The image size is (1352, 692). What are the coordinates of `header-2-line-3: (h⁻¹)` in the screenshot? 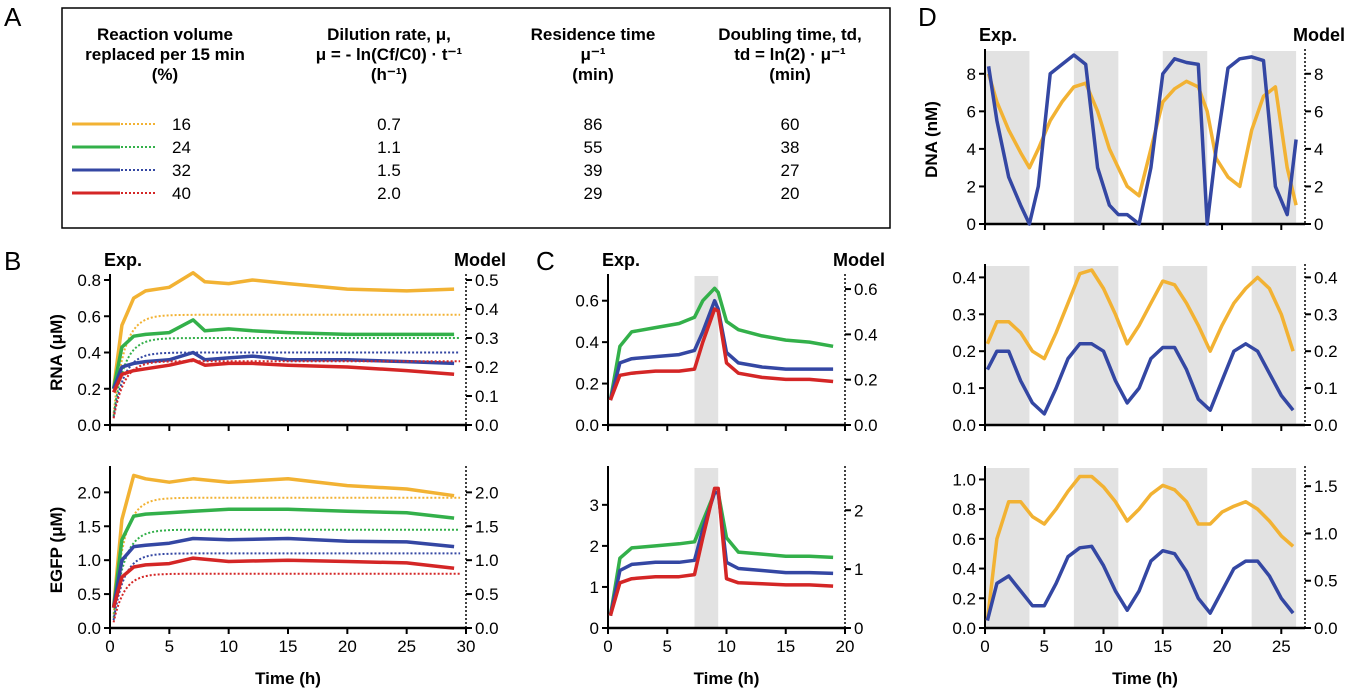 It's located at (389, 74).